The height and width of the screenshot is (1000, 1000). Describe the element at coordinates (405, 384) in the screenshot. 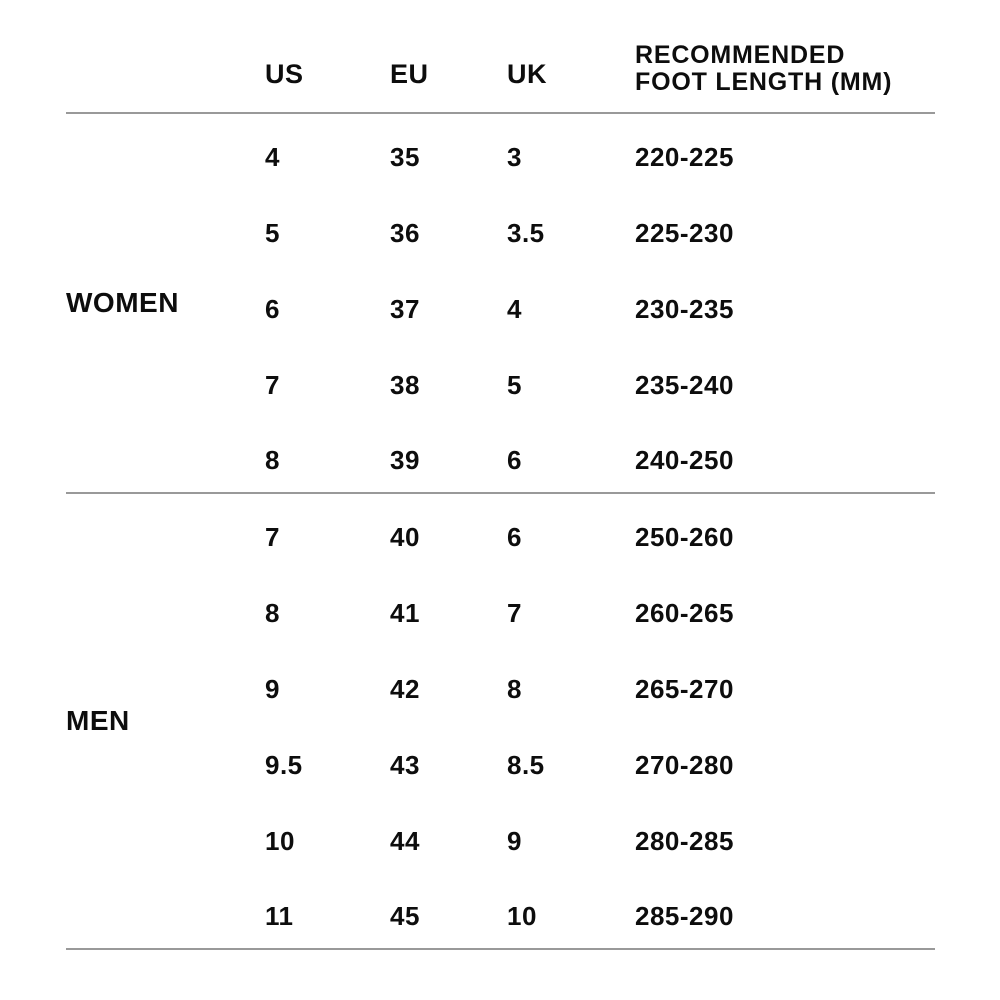

I see `cell-eu: 38` at that location.